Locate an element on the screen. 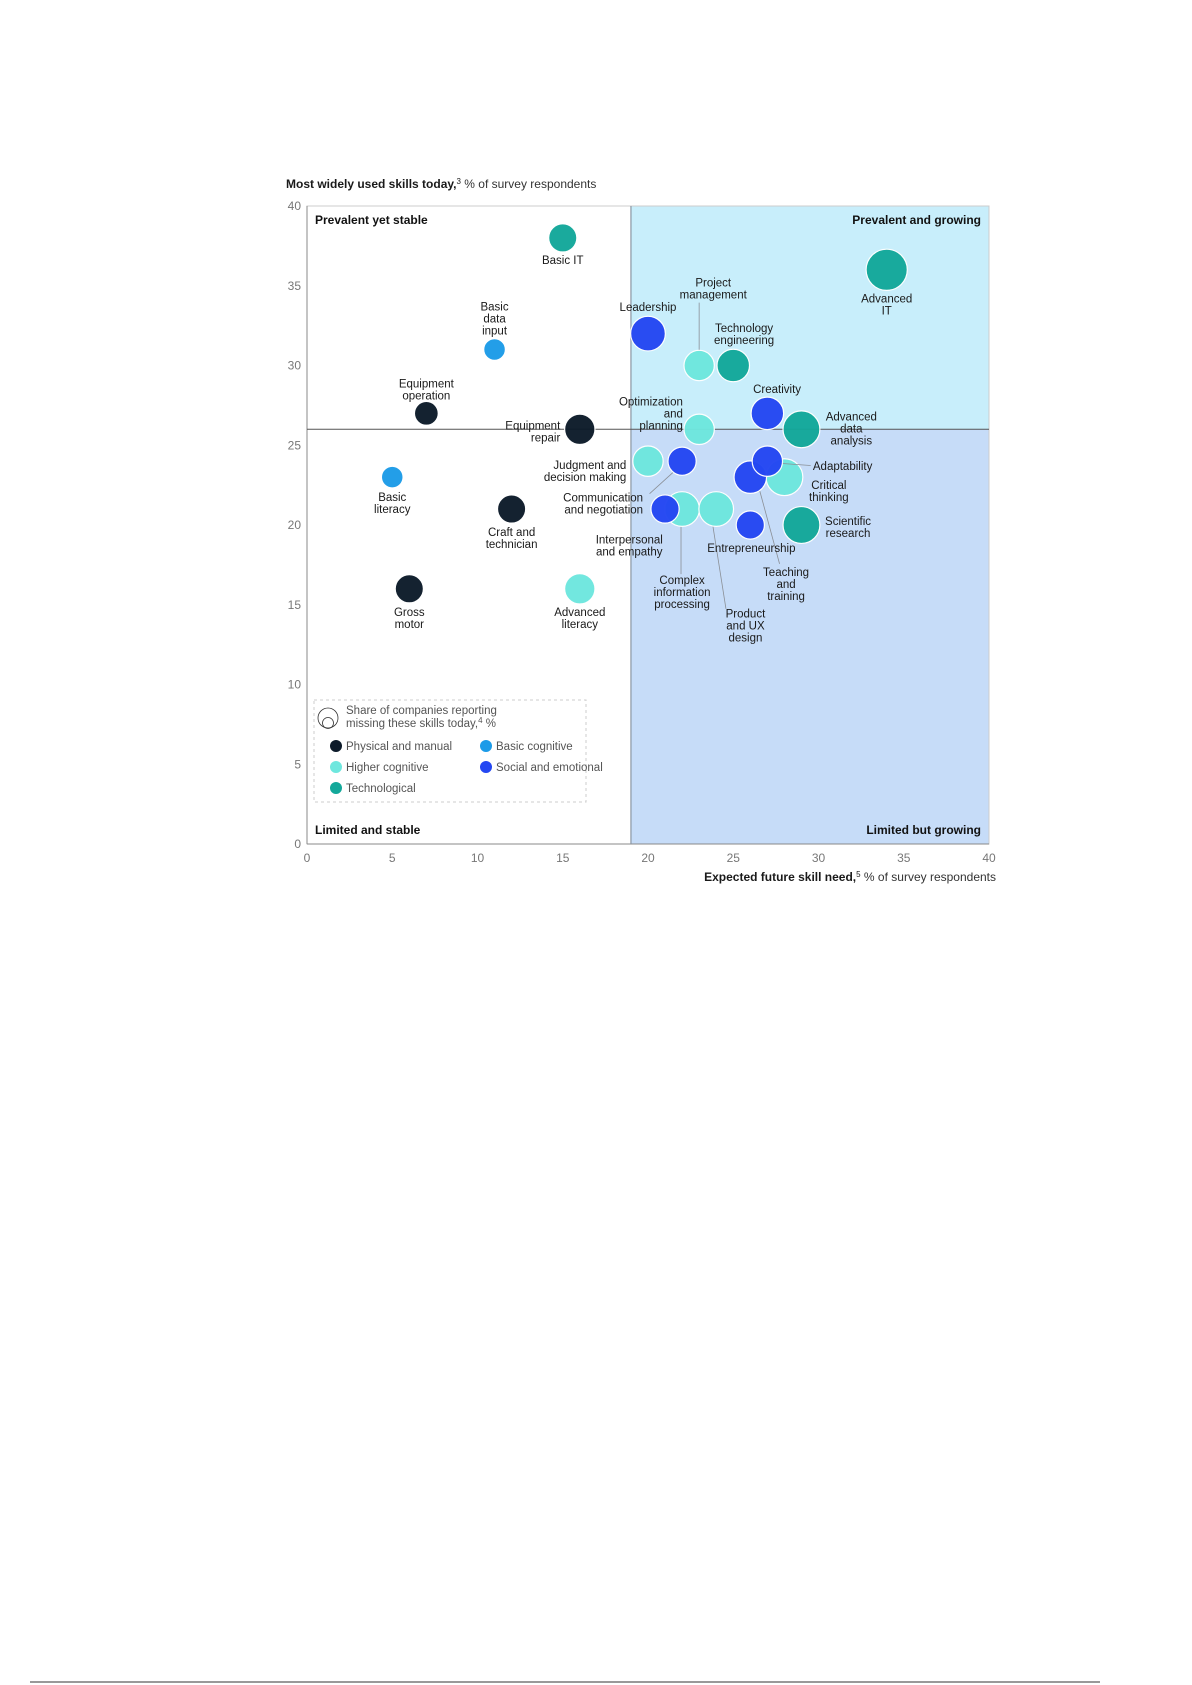 The height and width of the screenshot is (1685, 1192). bubble-gross-motor: Gross motor is located at coordinates (409, 602).